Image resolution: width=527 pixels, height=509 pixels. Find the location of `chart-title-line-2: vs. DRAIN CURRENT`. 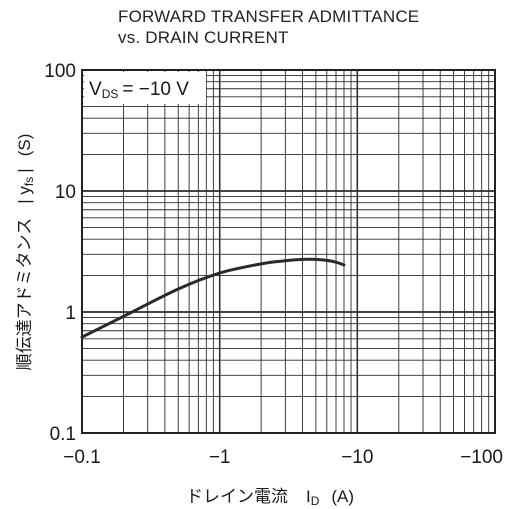

chart-title-line-2: vs. DRAIN CURRENT is located at coordinates (203, 37).